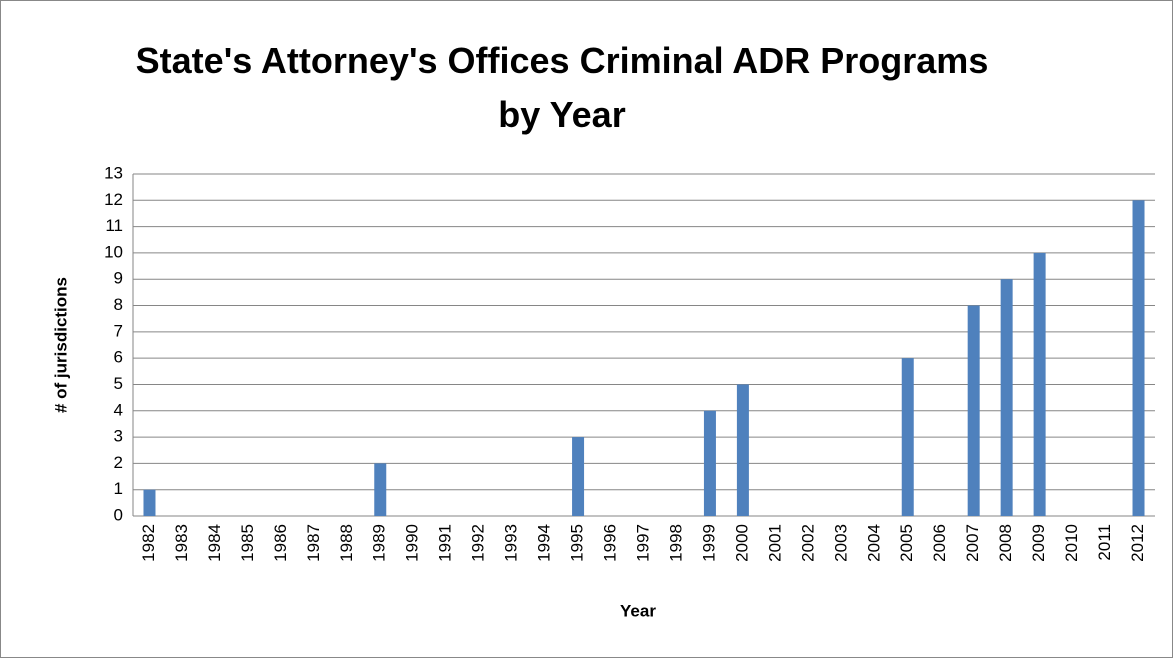  Describe the element at coordinates (247, 543) in the screenshot. I see `x-tick-label: 1985` at that location.